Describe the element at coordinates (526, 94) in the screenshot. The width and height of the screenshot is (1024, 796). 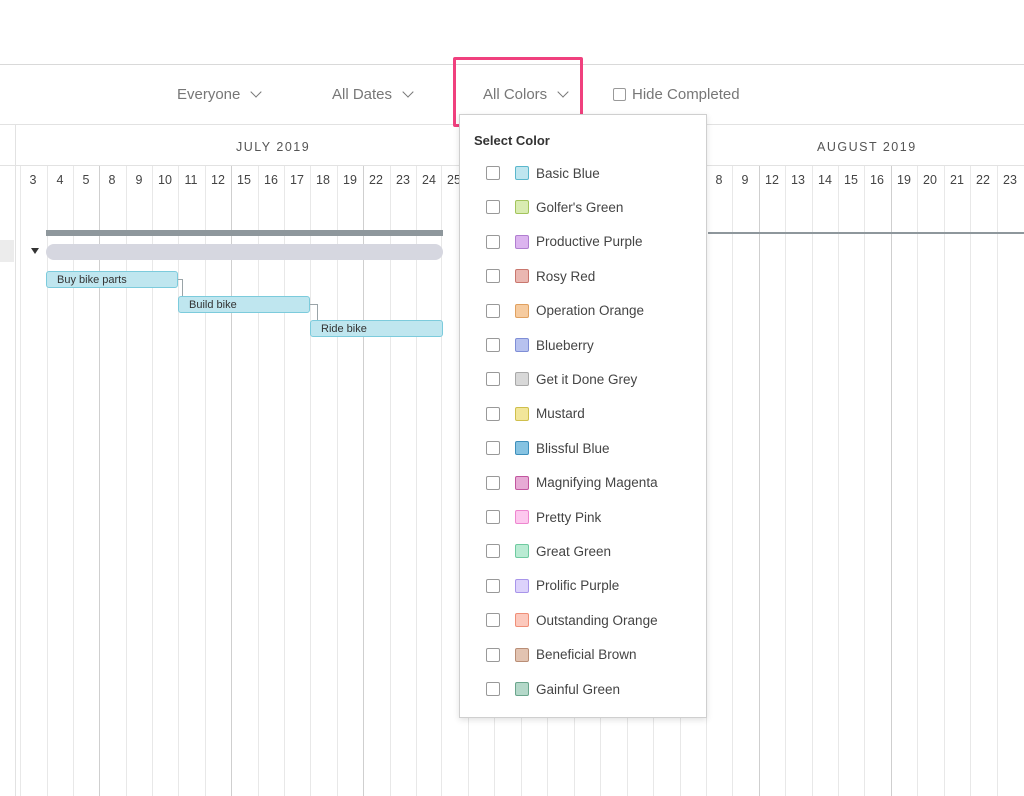
I see `colors-filter-dropdown: All Colors` at that location.